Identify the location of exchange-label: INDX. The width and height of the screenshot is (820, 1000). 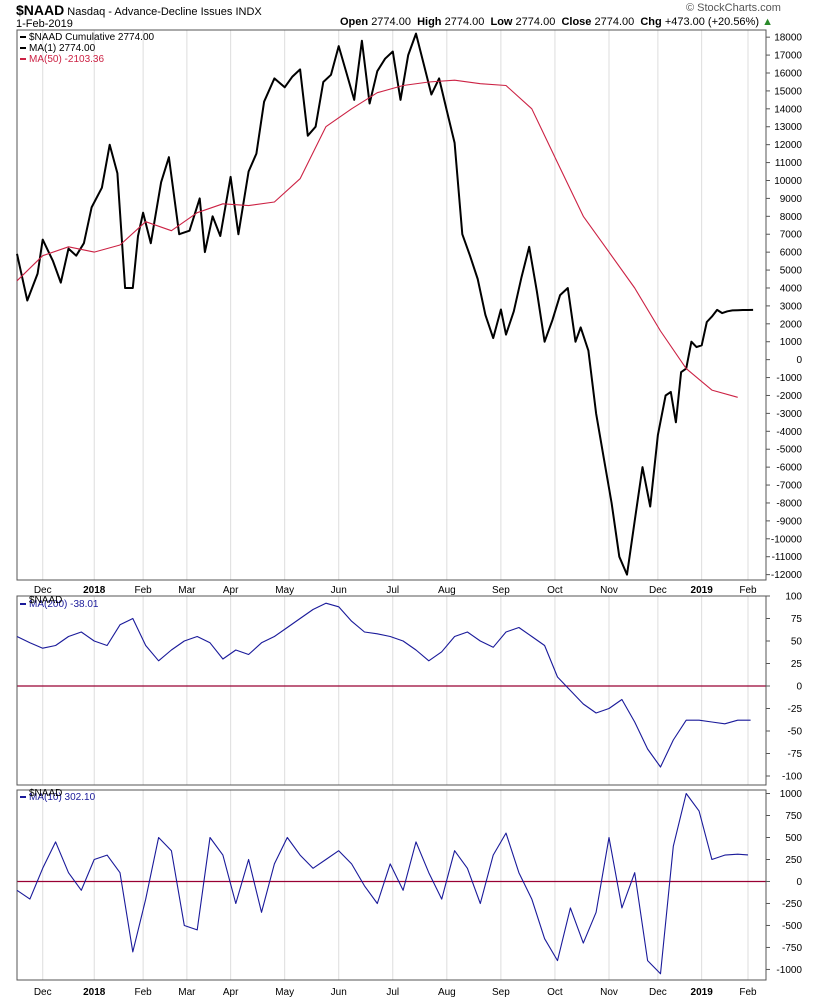
(248, 12).